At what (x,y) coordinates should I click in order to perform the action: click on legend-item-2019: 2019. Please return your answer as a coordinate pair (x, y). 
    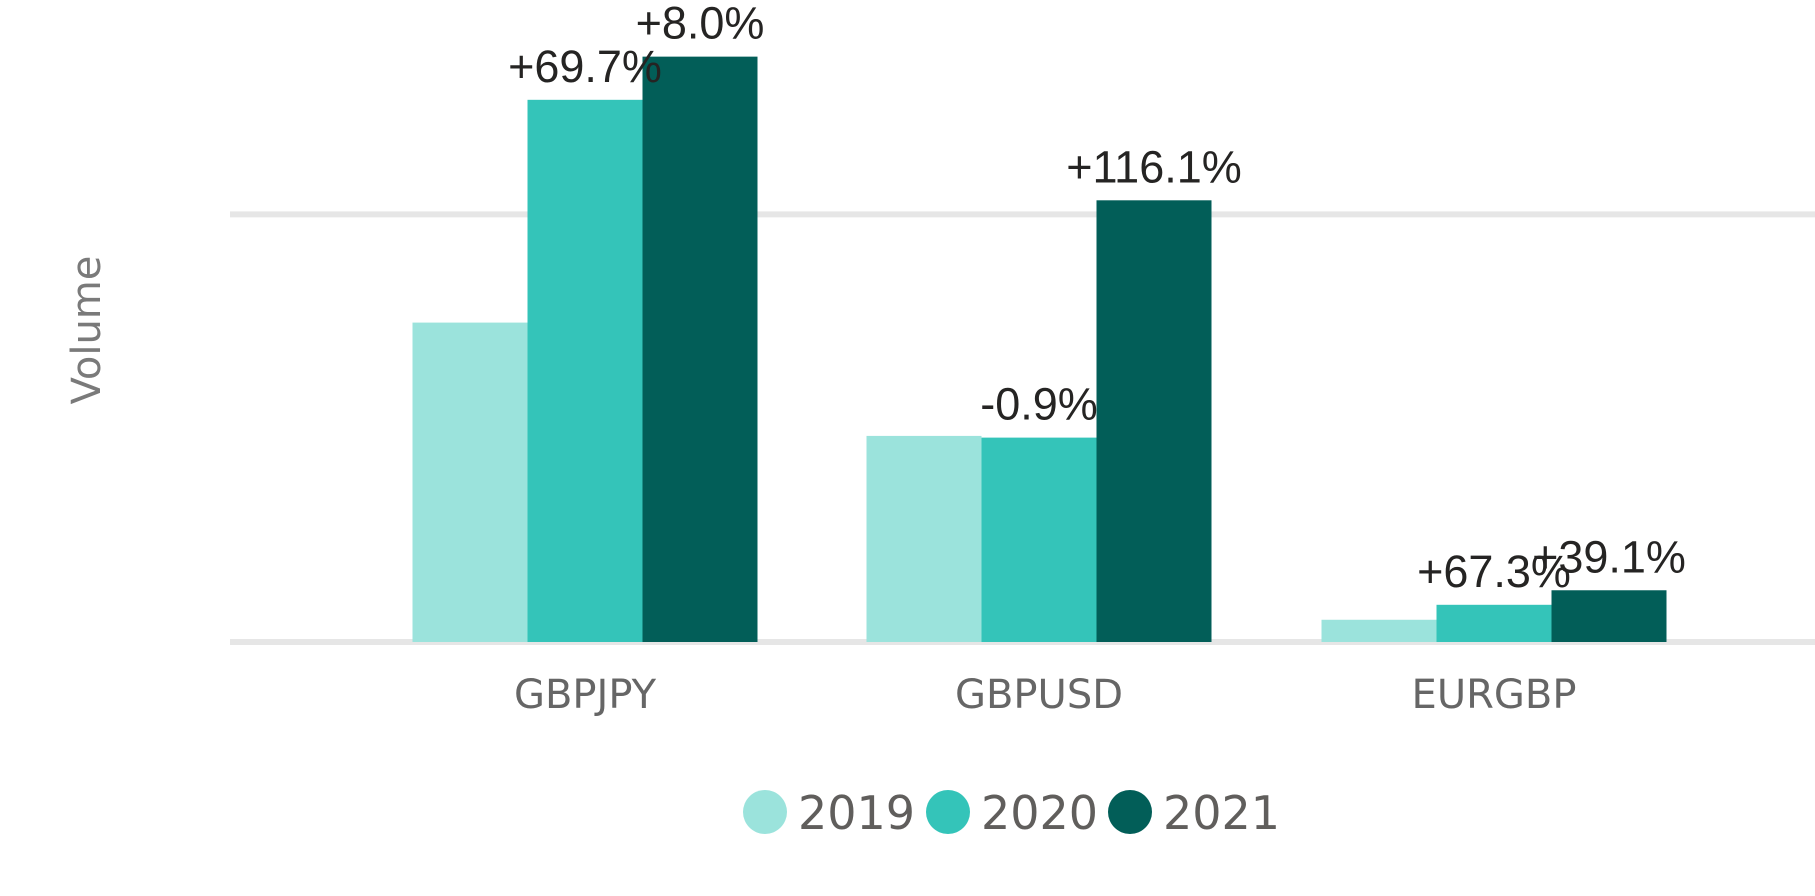
    Looking at the image, I should click on (829, 813).